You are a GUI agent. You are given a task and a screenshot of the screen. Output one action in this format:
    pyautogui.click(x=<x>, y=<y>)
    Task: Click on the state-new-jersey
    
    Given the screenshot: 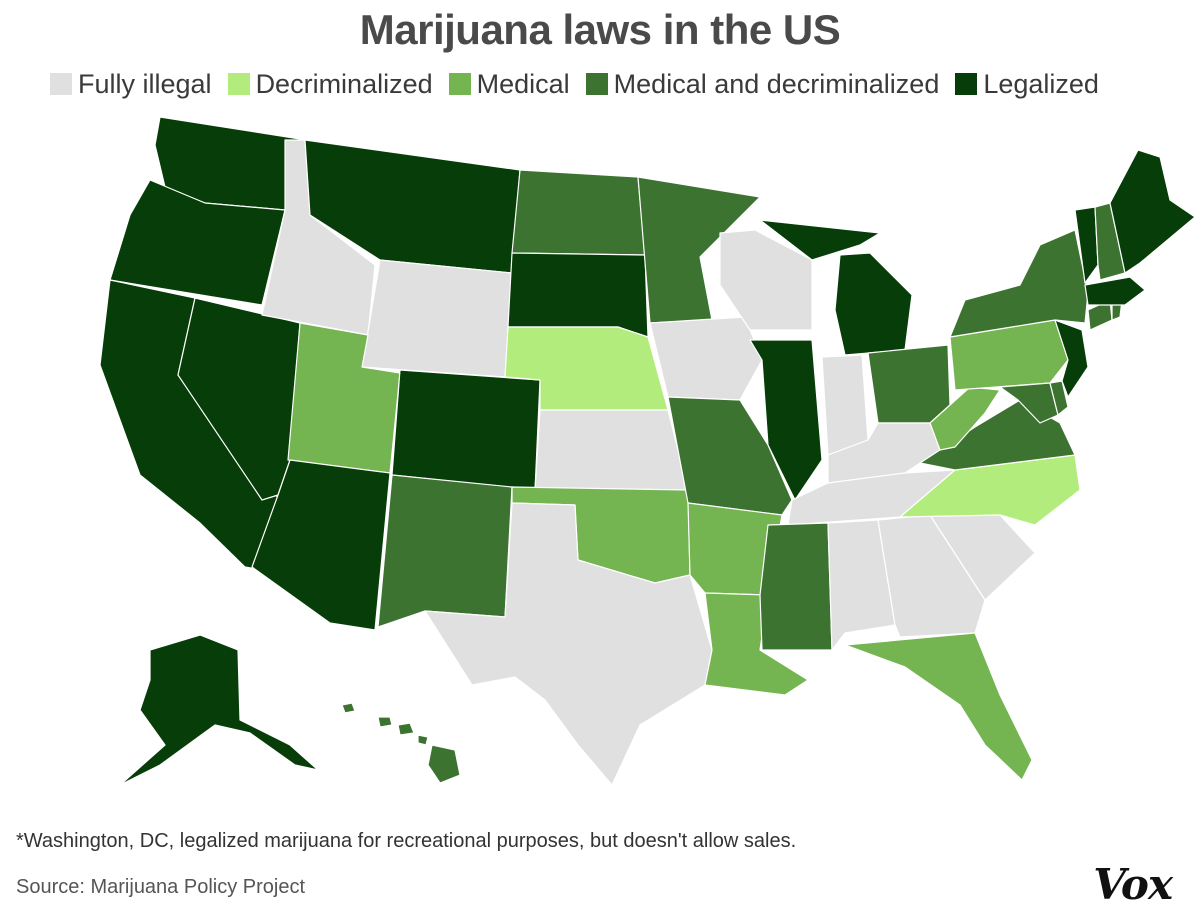 What is the action you would take?
    pyautogui.click(x=1071, y=358)
    